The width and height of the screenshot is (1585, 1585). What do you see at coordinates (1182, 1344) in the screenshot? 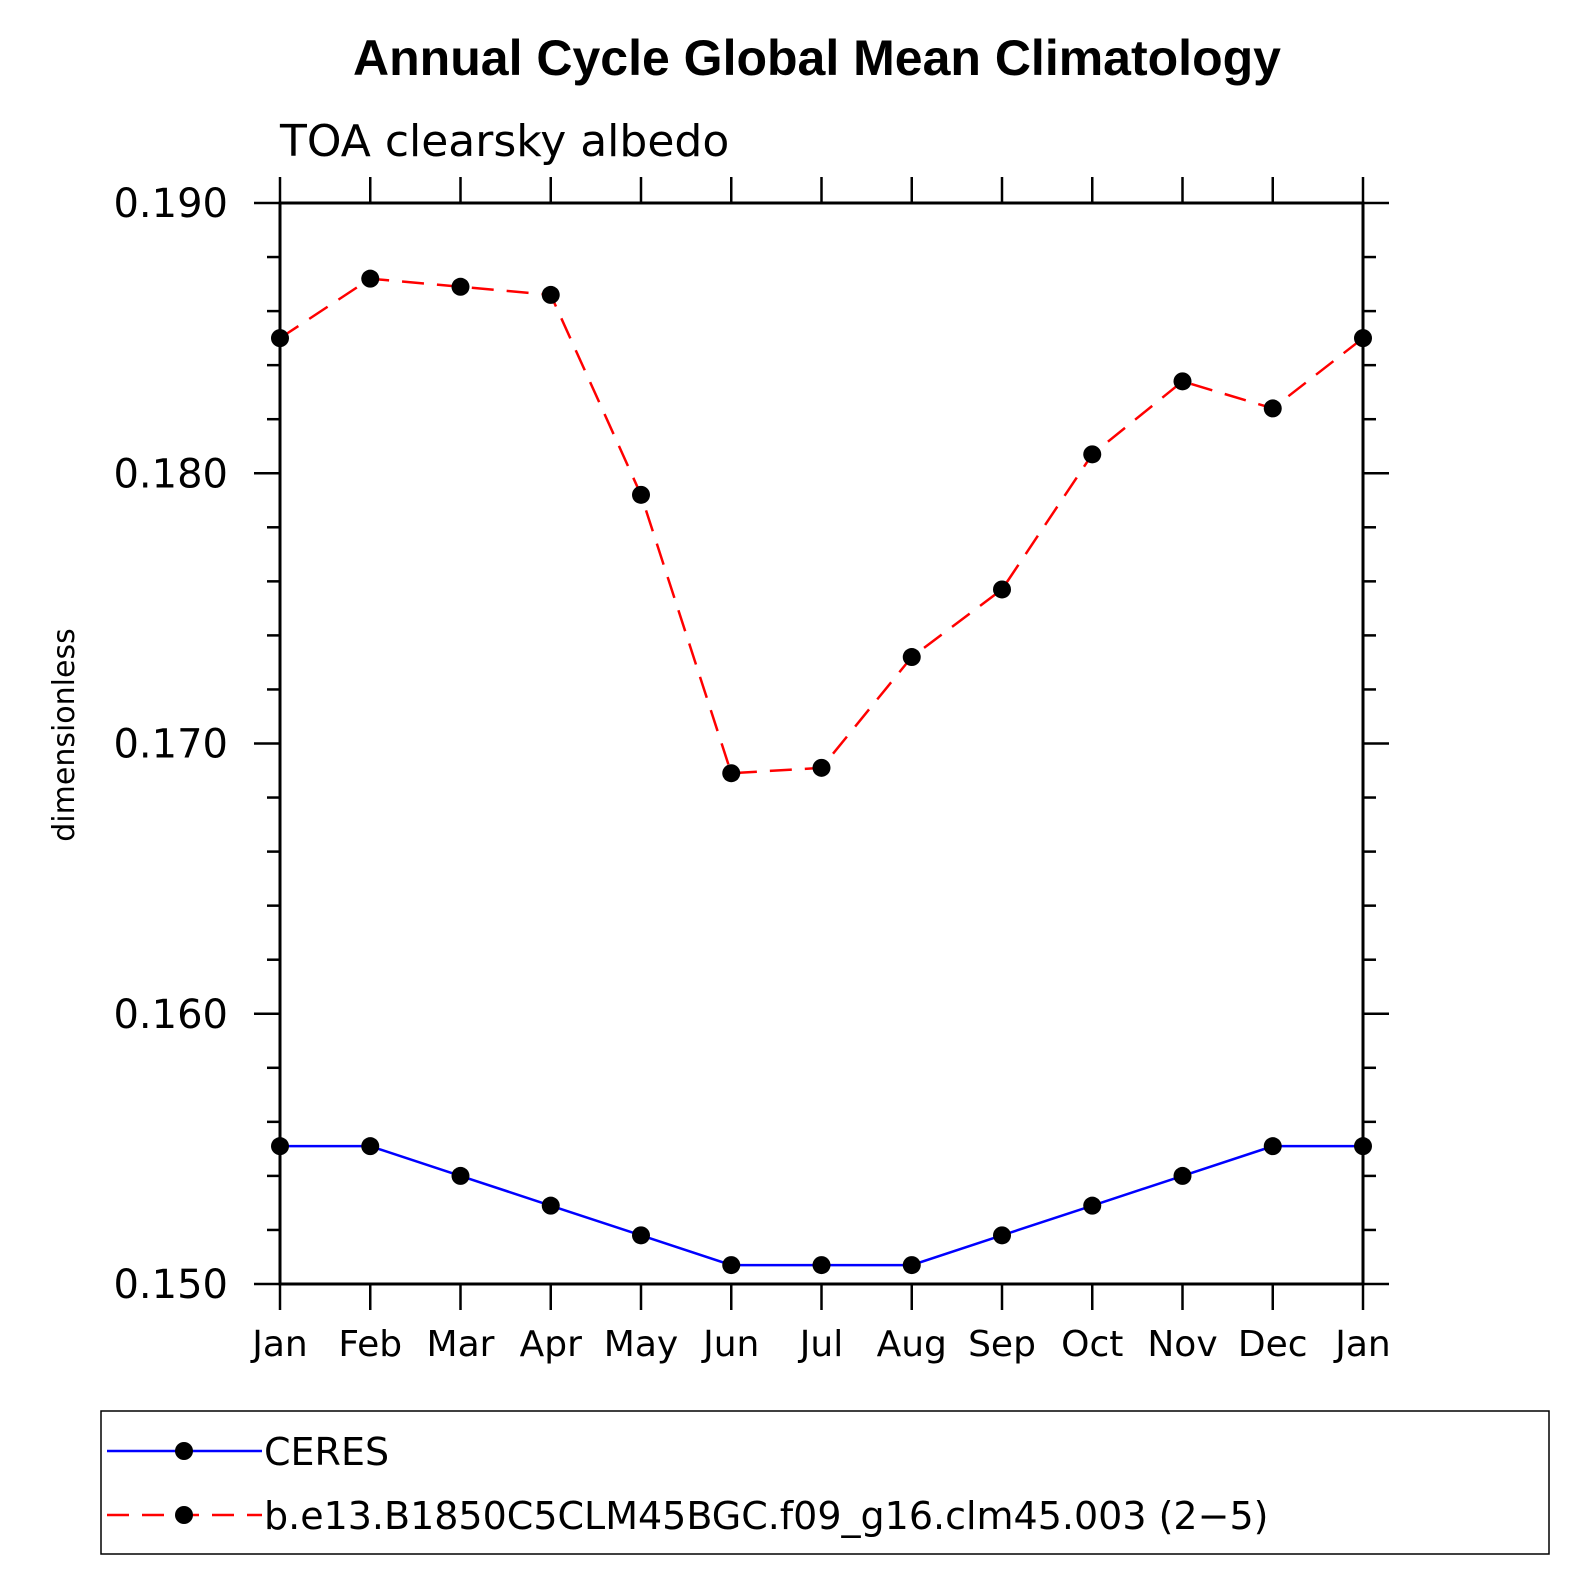
I see `x-tick-label: Nov` at bounding box center [1182, 1344].